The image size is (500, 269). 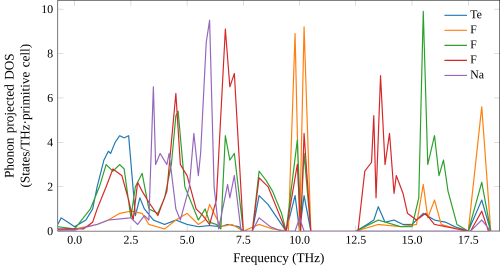 I want to click on x-tick-label: 15.0, so click(x=412, y=240).